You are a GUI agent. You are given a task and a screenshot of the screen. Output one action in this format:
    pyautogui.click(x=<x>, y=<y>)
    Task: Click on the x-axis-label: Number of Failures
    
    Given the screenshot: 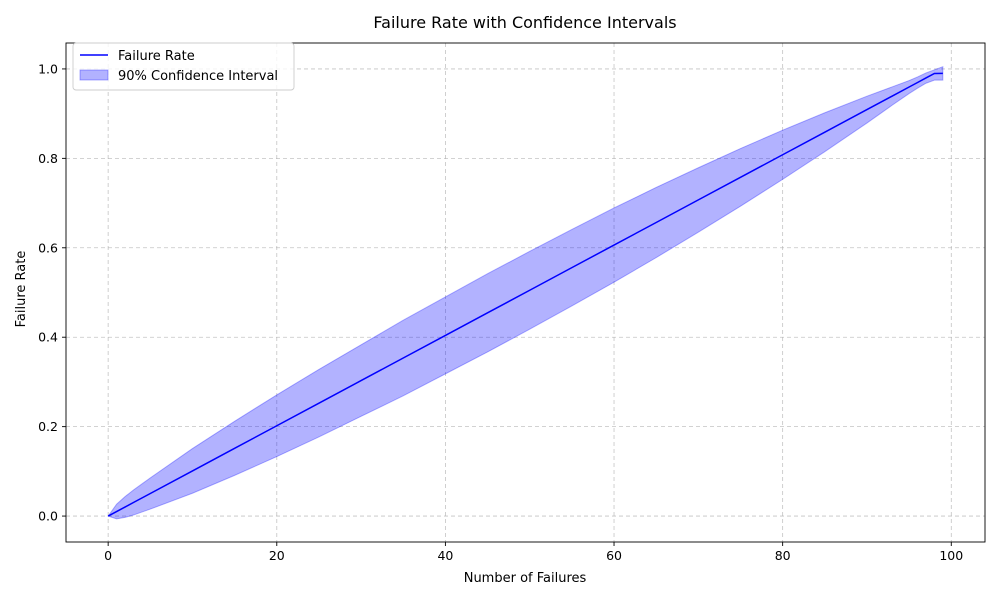 What is the action you would take?
    pyautogui.click(x=525, y=578)
    